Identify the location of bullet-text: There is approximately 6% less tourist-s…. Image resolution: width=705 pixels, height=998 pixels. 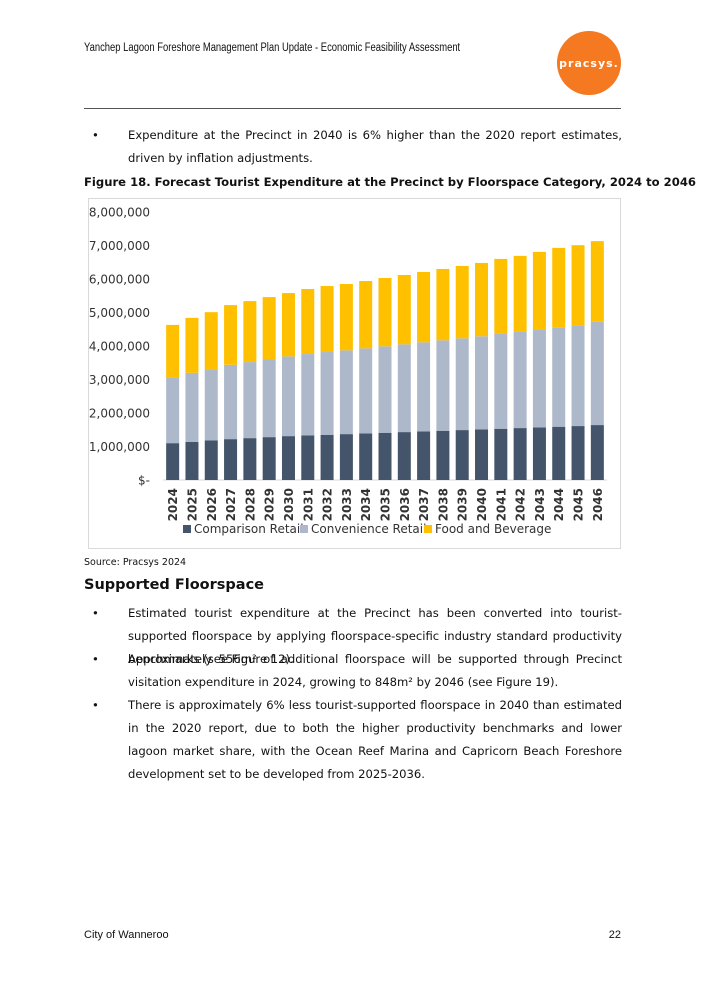
(375, 739).